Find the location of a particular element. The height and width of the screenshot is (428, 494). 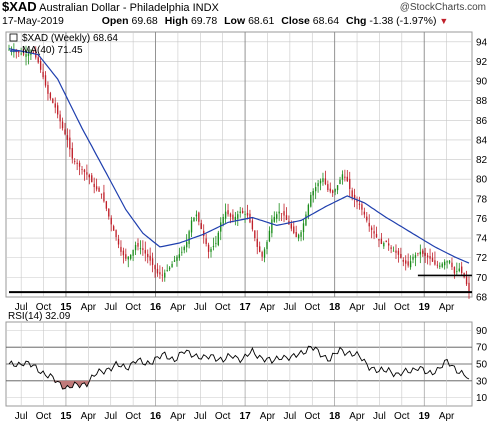

rsi-xtick-label: 15 is located at coordinates (66, 416).